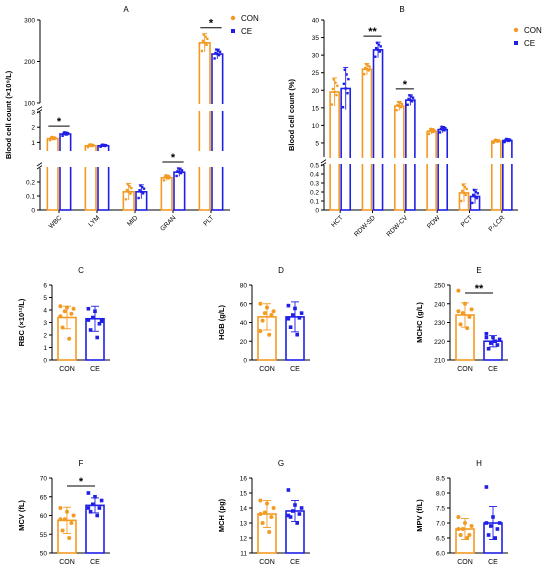 This screenshot has width=550, height=570. Describe the element at coordinates (440, 524) in the screenshot. I see `y-tick-label: 7.0` at that location.